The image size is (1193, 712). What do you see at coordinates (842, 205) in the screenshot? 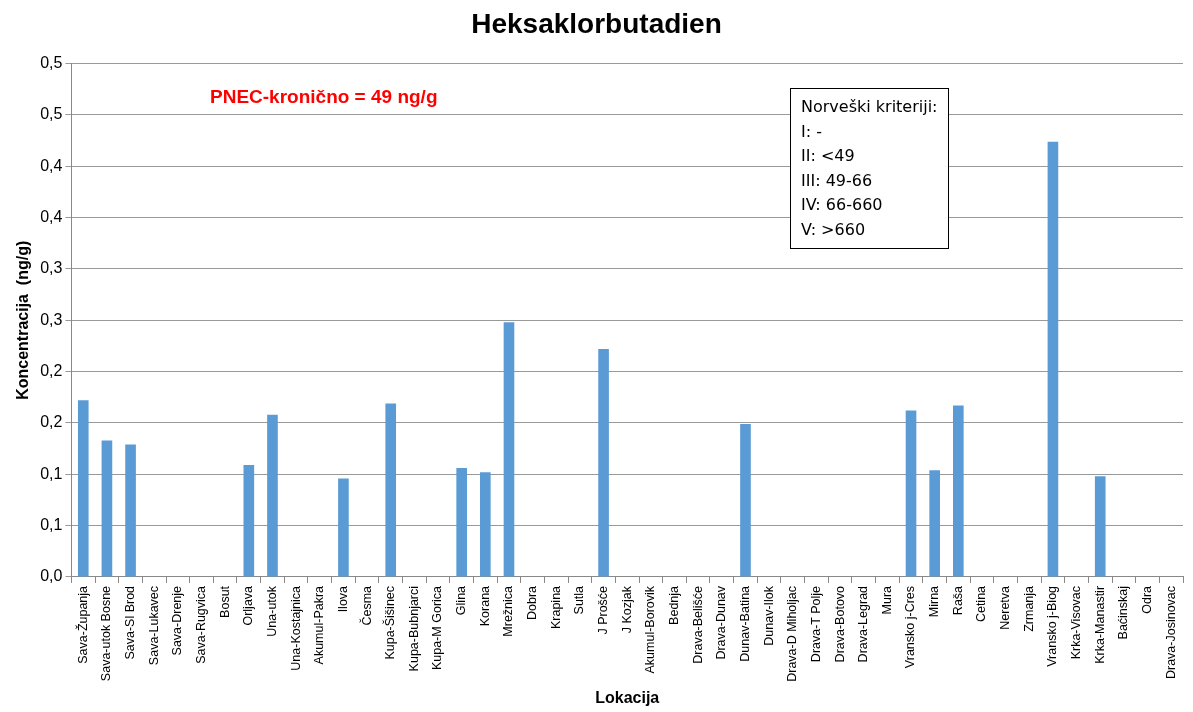
I see `annotation: IV: 66-660` at bounding box center [842, 205].